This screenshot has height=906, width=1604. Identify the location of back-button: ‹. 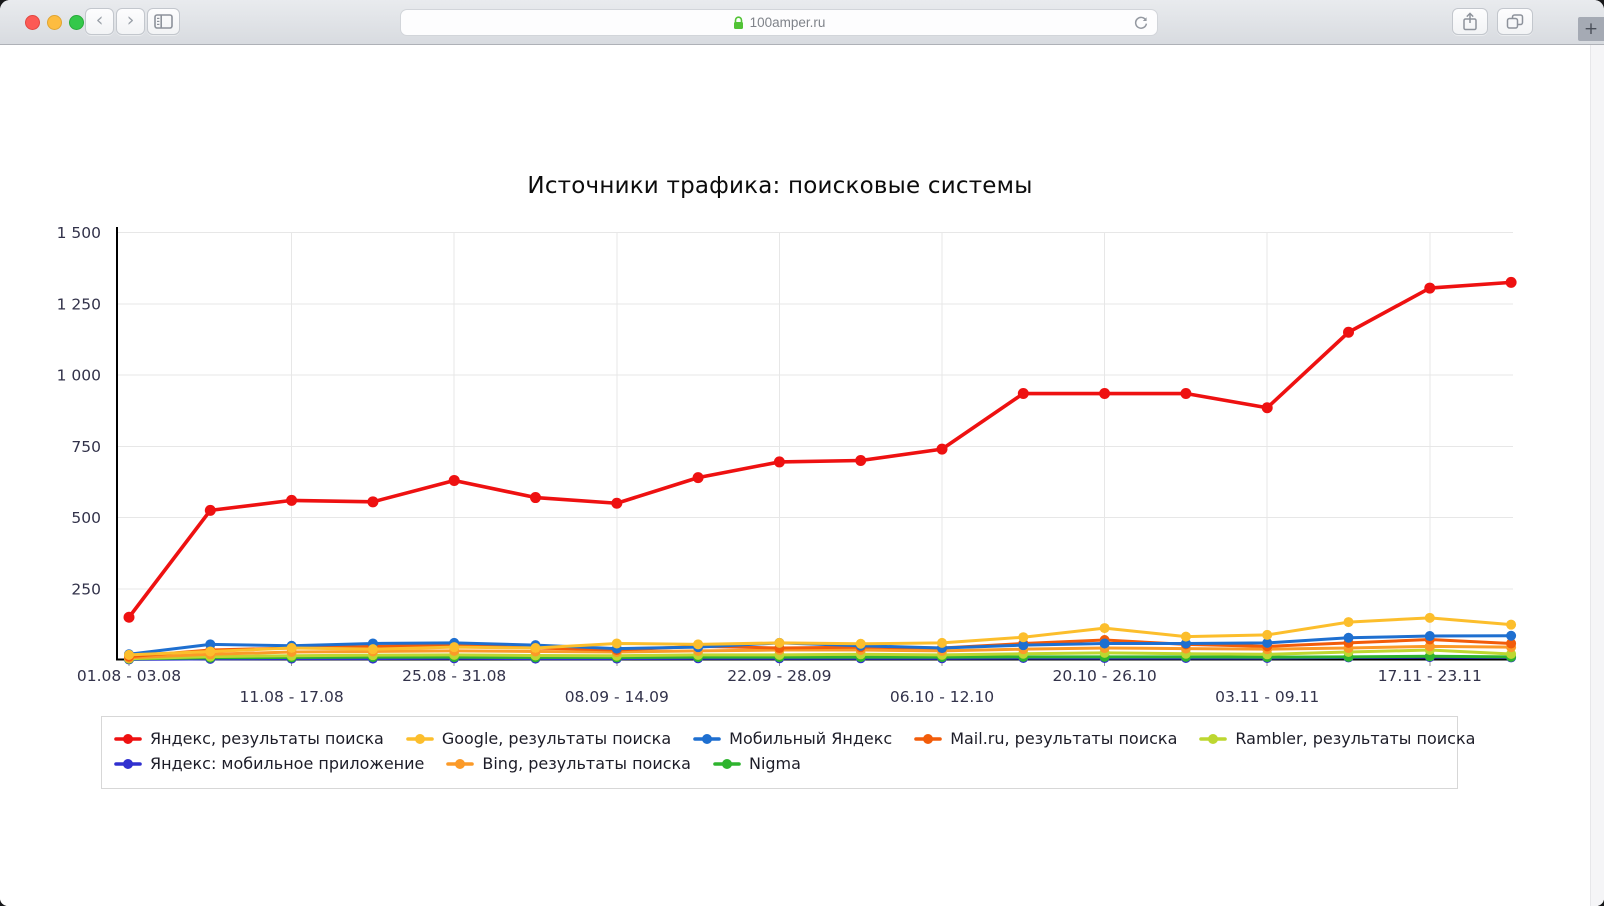
(99, 21).